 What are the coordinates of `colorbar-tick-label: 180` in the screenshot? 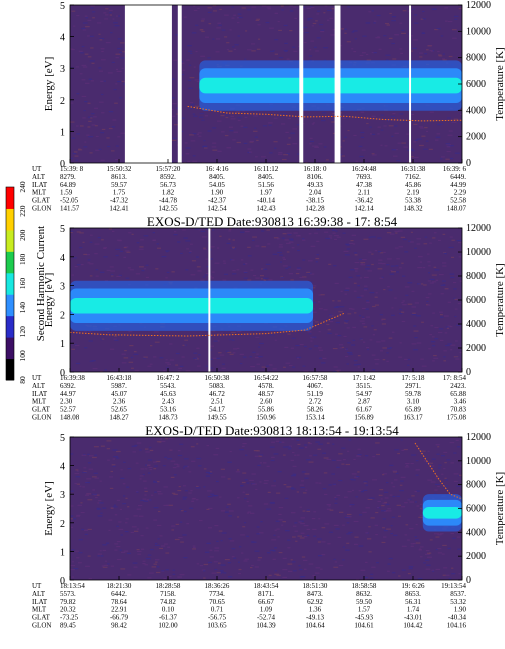 It's located at (22, 260).